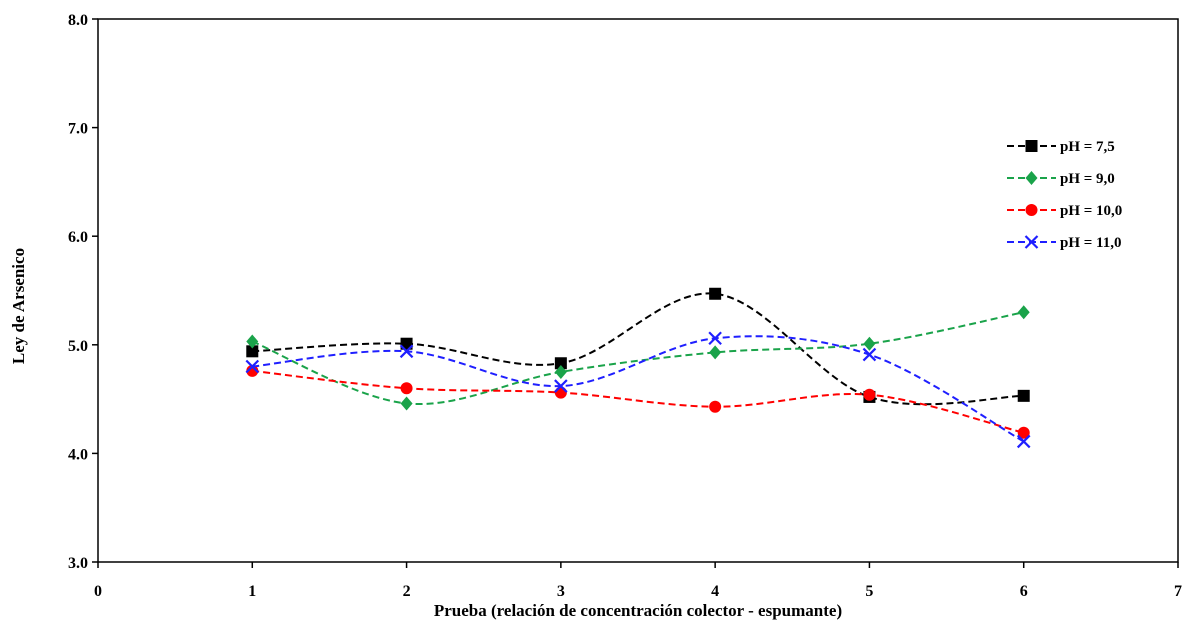 This screenshot has width=1184, height=629. Describe the element at coordinates (715, 591) in the screenshot. I see `x-tick-label: 4` at that location.